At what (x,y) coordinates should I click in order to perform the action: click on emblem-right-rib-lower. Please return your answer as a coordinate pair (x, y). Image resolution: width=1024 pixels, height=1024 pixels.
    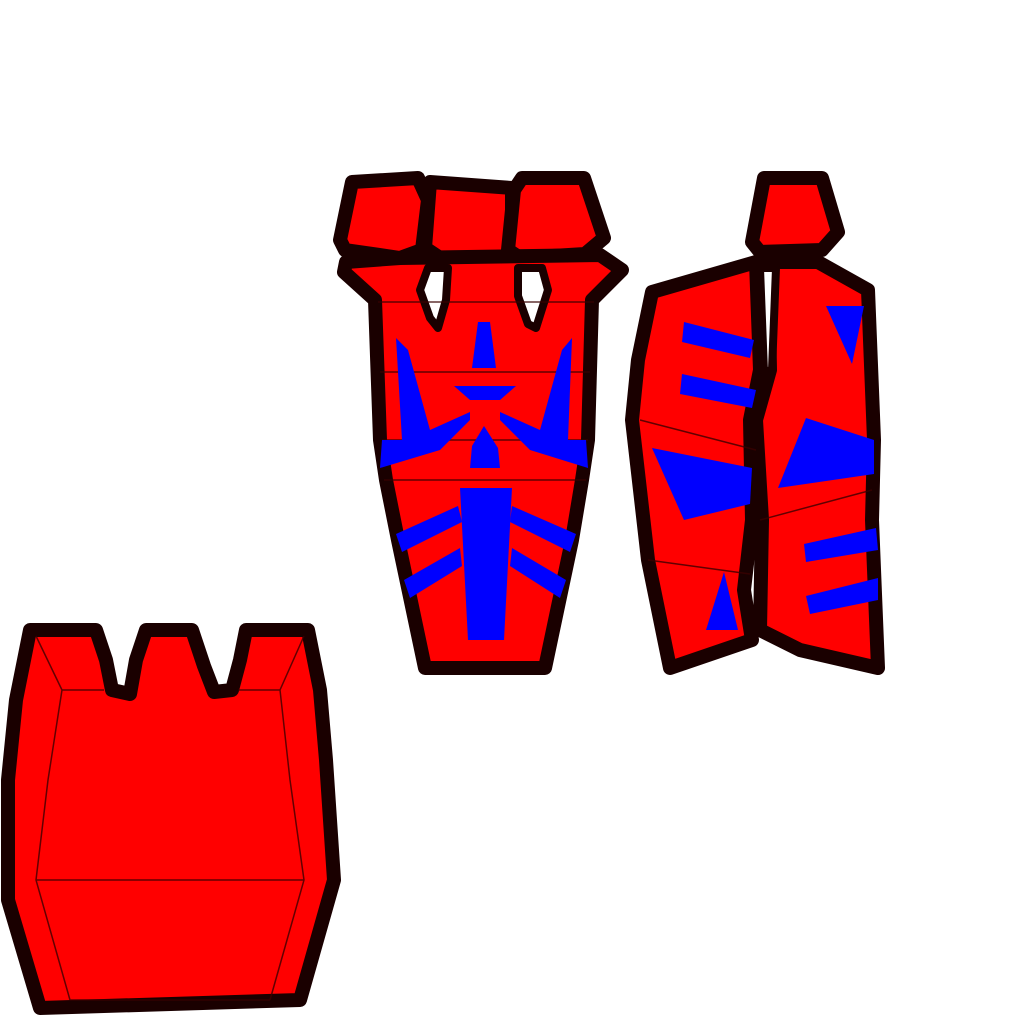
    Looking at the image, I should click on (538, 573).